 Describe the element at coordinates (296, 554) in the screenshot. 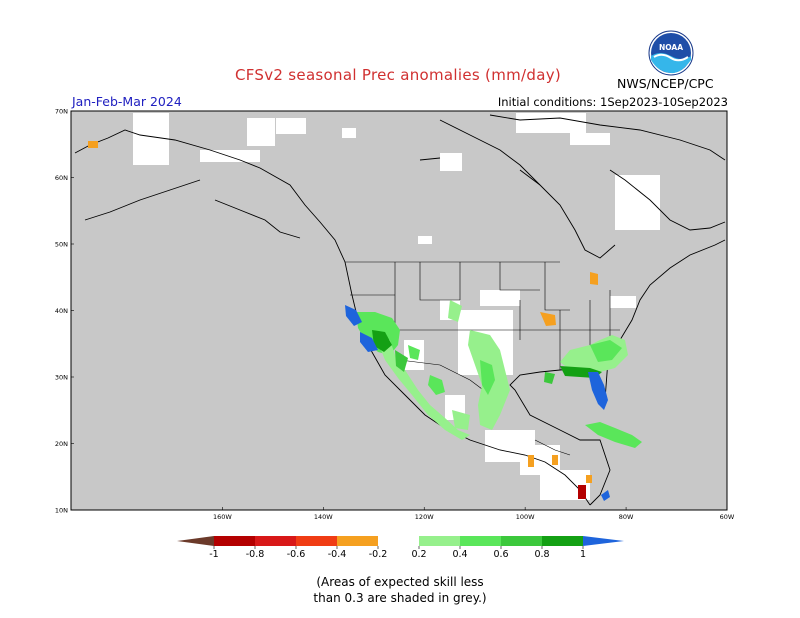

I see `colorbar-tick-label: -0.6` at that location.